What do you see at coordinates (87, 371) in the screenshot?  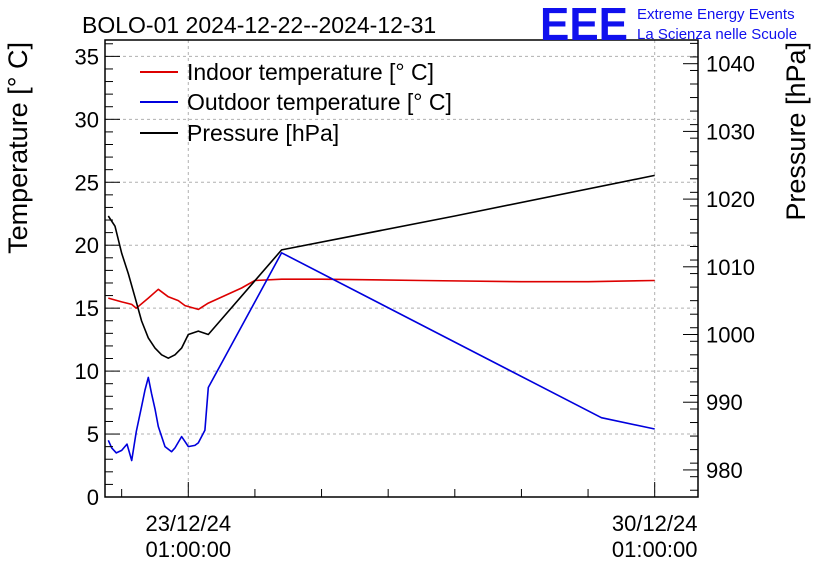 I see `y-left-tick-label: 10` at bounding box center [87, 371].